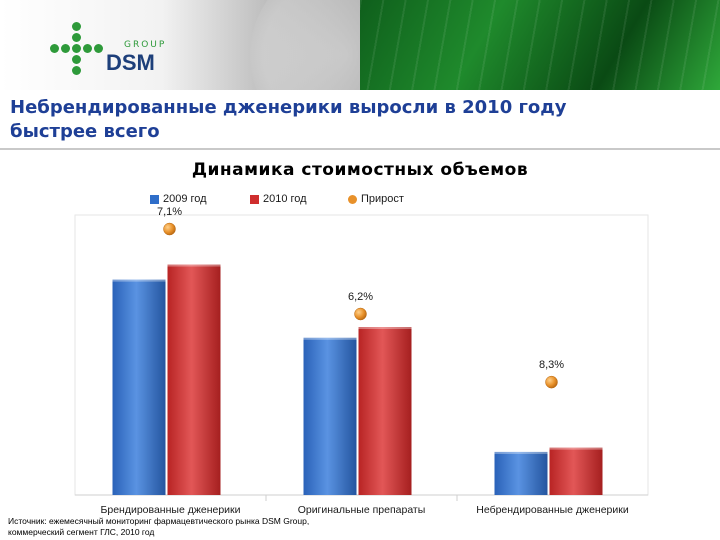  I want to click on legend-item-growth: Прирост, so click(388, 200).